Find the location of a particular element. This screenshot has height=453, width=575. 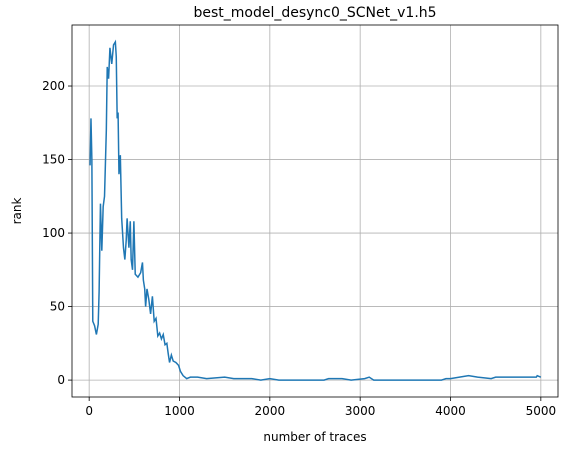

x-tick-label: 0 is located at coordinates (89, 411).